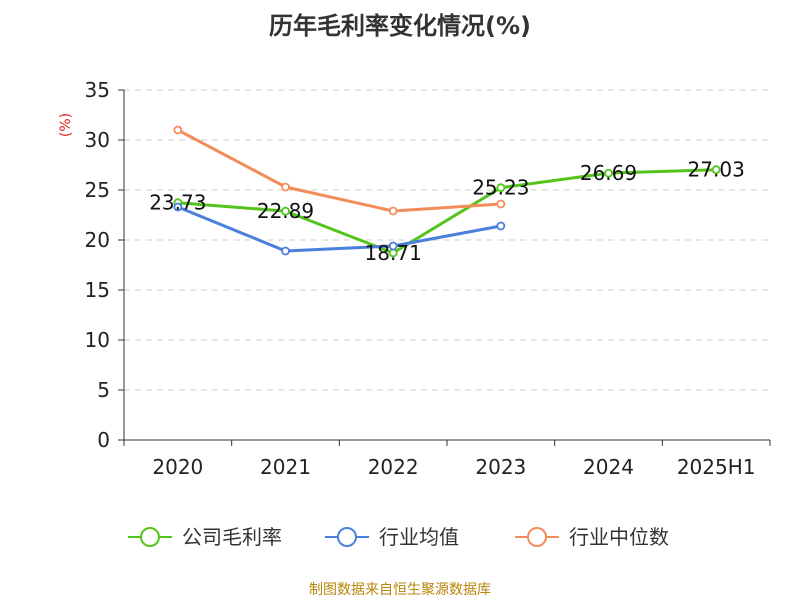 This screenshot has height=600, width=800. What do you see at coordinates (103, 440) in the screenshot?
I see `y-tick-label: 0` at bounding box center [103, 440].